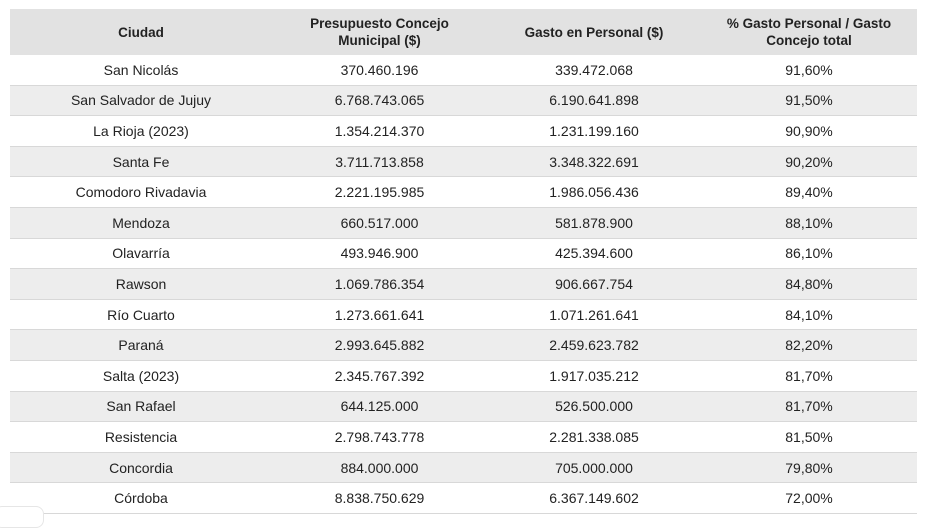  What do you see at coordinates (594, 468) in the screenshot?
I see `cell-gasto-personal: 705.000.000` at bounding box center [594, 468].